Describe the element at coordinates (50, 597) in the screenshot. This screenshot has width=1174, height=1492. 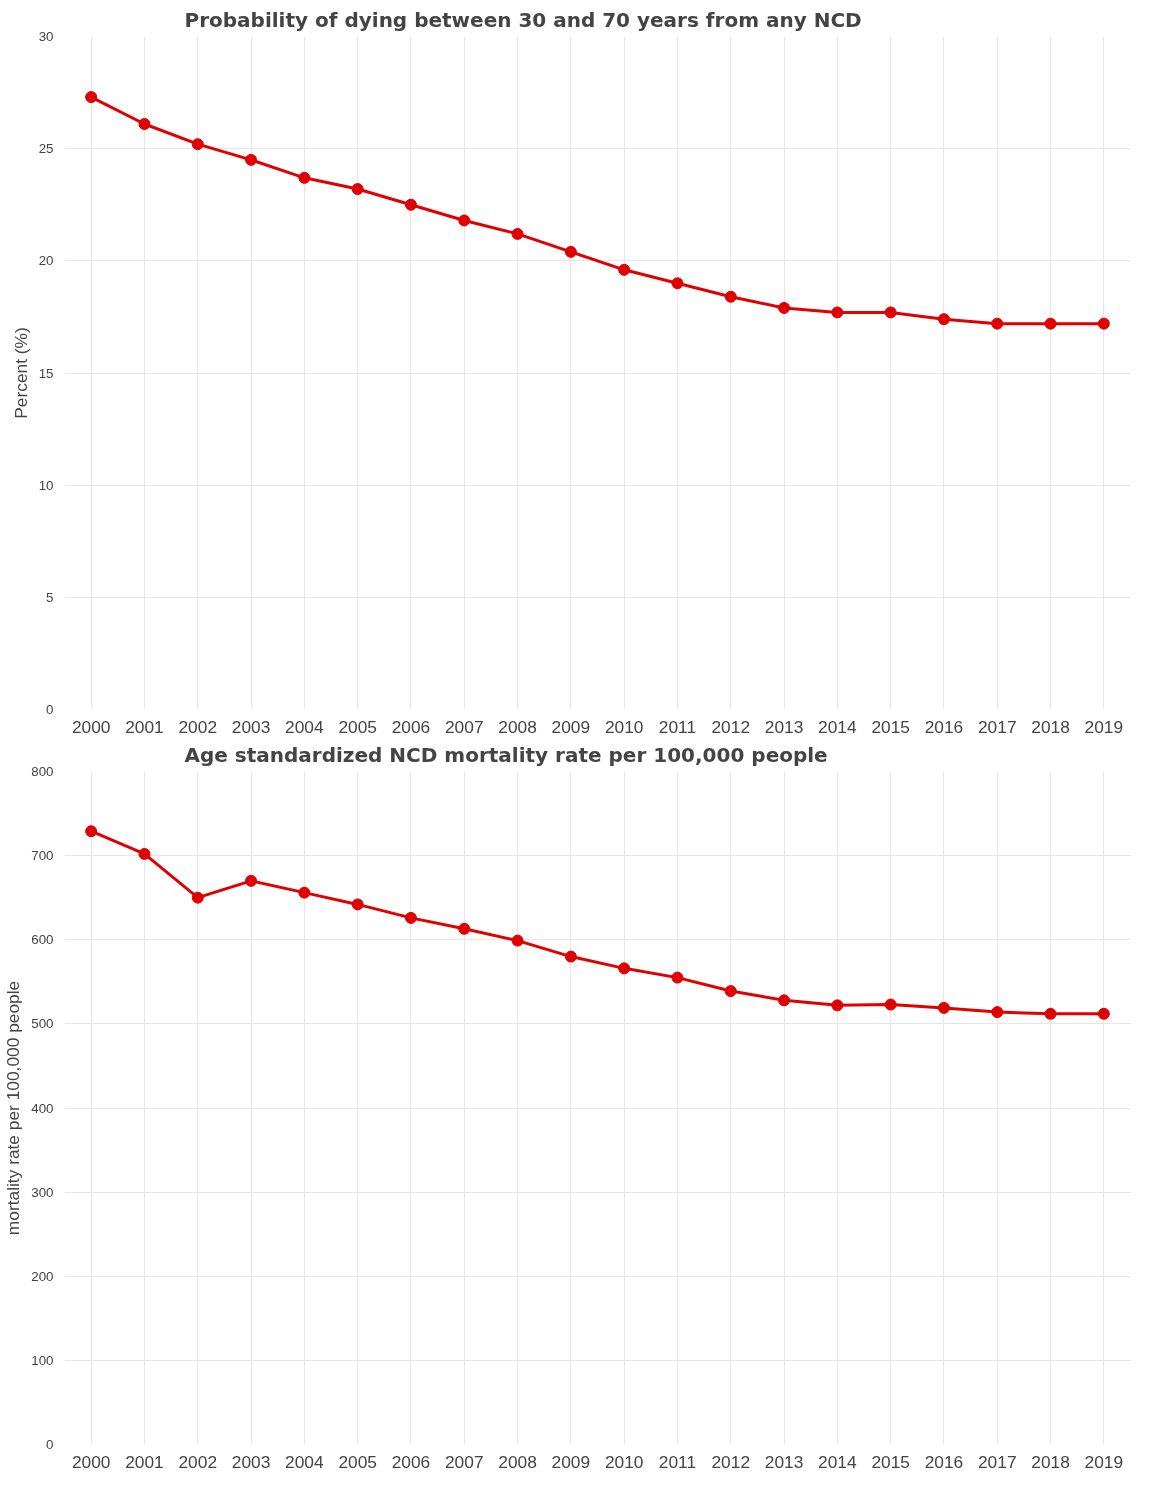
I see `y-tick-label: 5` at that location.